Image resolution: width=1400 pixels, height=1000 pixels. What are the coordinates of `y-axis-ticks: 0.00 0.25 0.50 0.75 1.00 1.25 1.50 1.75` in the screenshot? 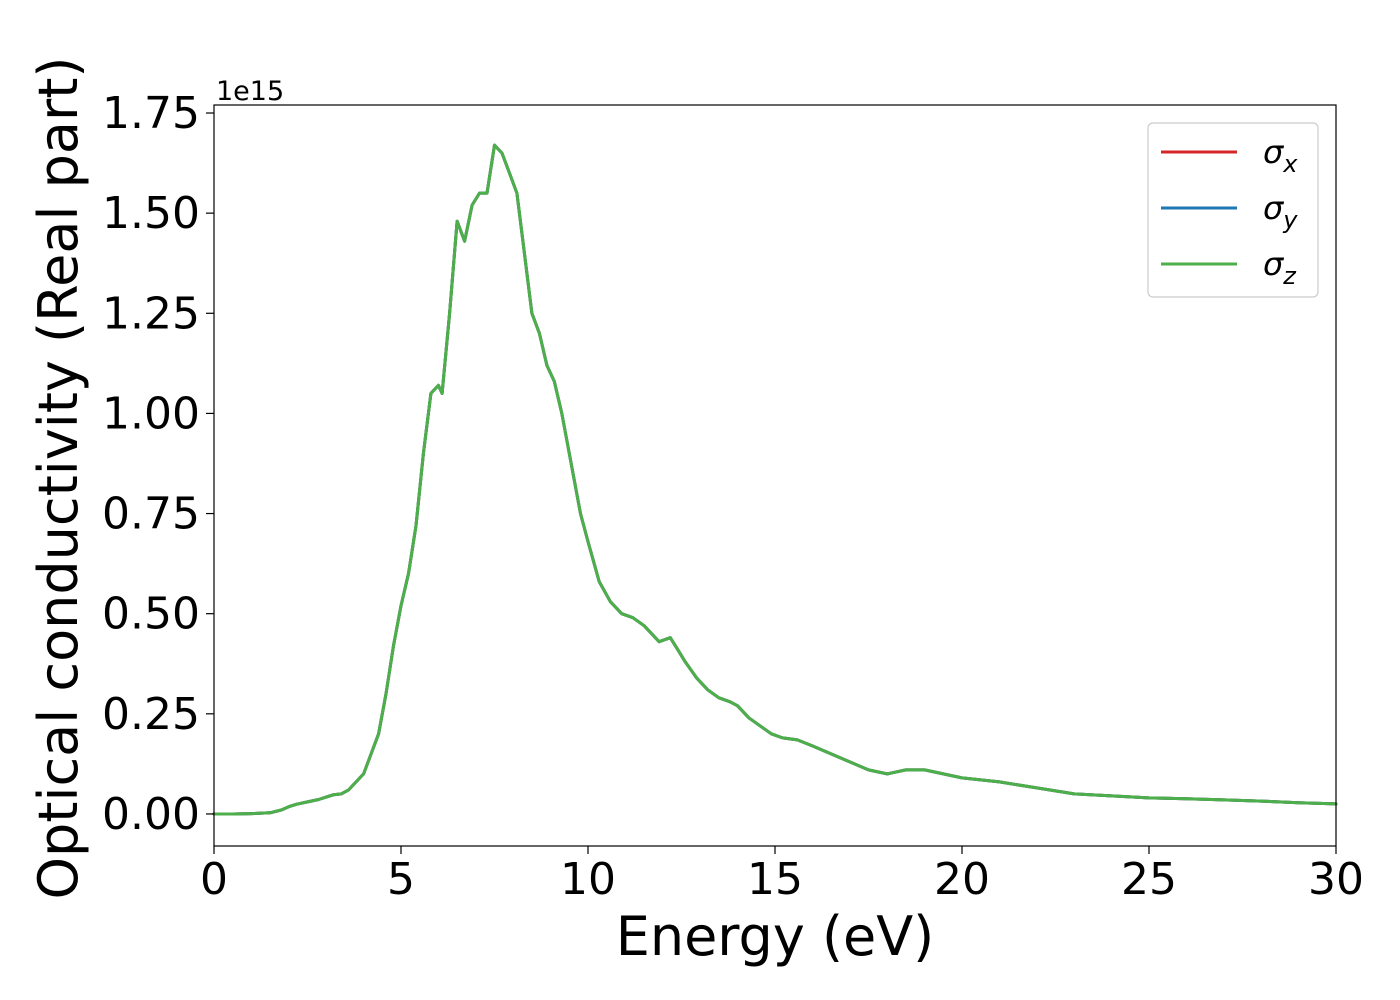 It's located at (158, 464).